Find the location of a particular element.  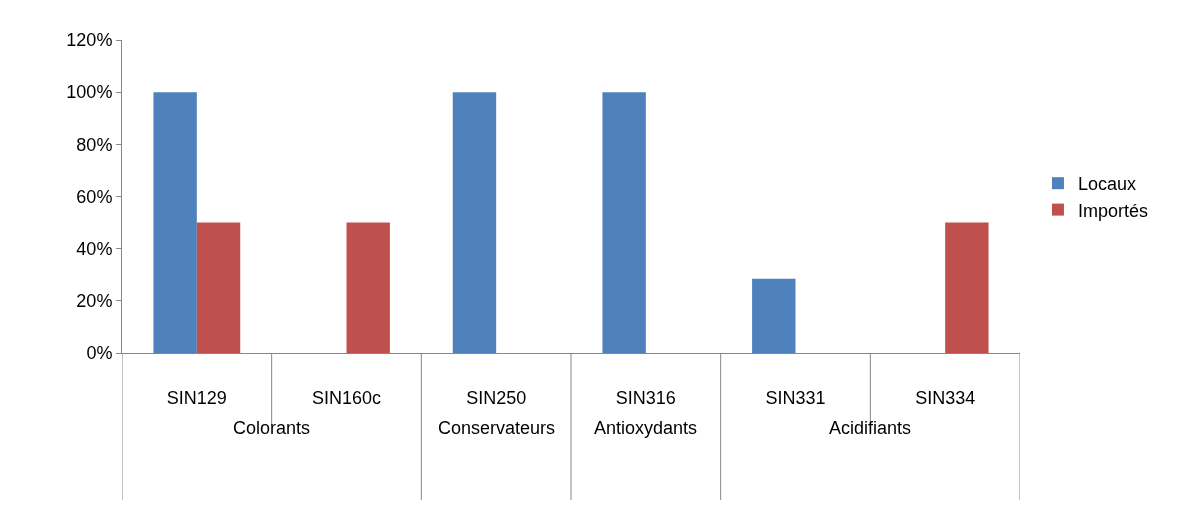

y-tick-label: 120% is located at coordinates (89, 40).